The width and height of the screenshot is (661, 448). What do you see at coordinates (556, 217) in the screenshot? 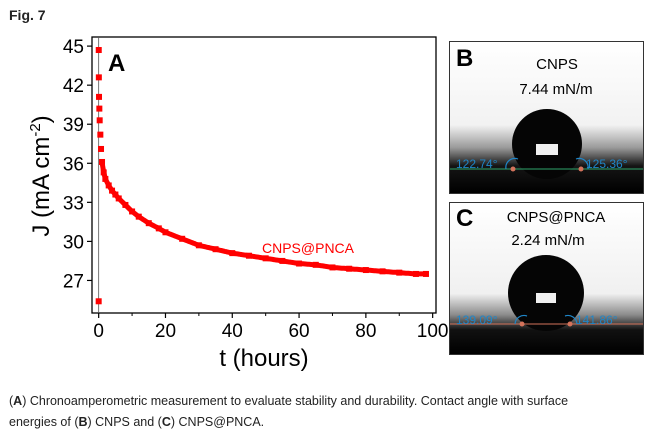
I see `panel-c-material: CNPS@PNCA` at bounding box center [556, 217].